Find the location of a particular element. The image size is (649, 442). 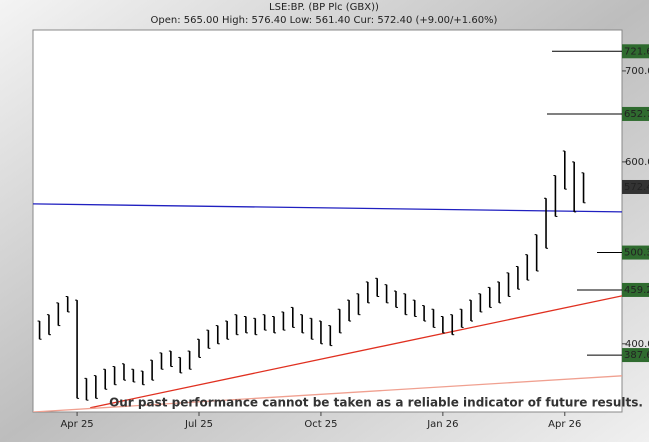

level-label: 459.2 is located at coordinates (636, 290).